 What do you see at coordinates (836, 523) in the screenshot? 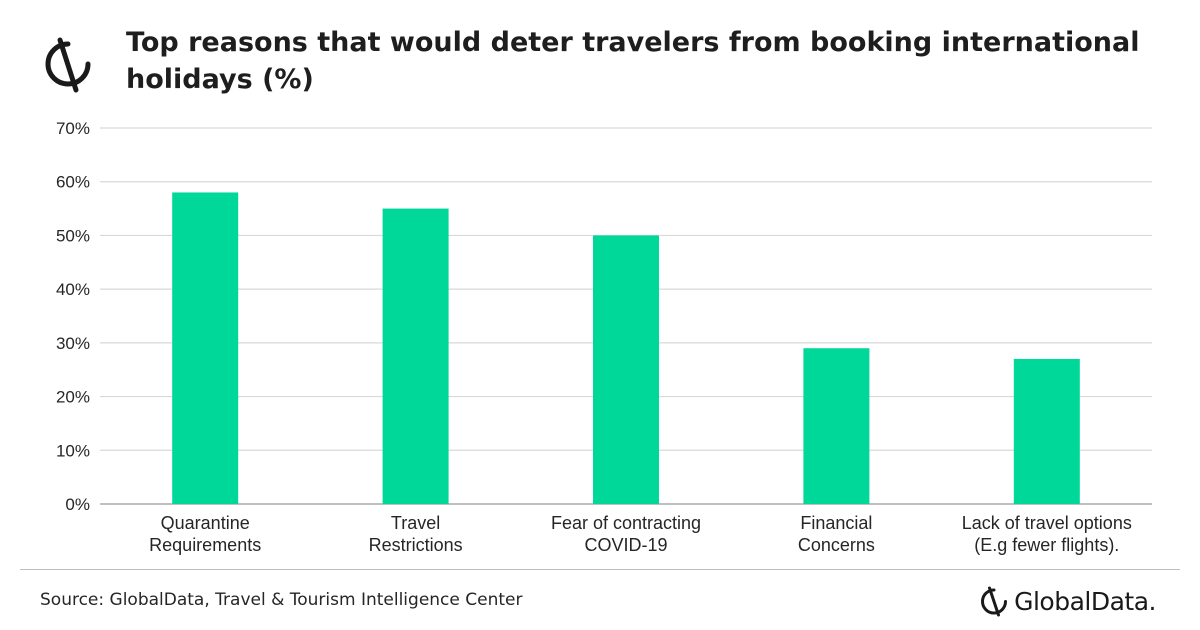
I see `x-category-label: Financial` at bounding box center [836, 523].